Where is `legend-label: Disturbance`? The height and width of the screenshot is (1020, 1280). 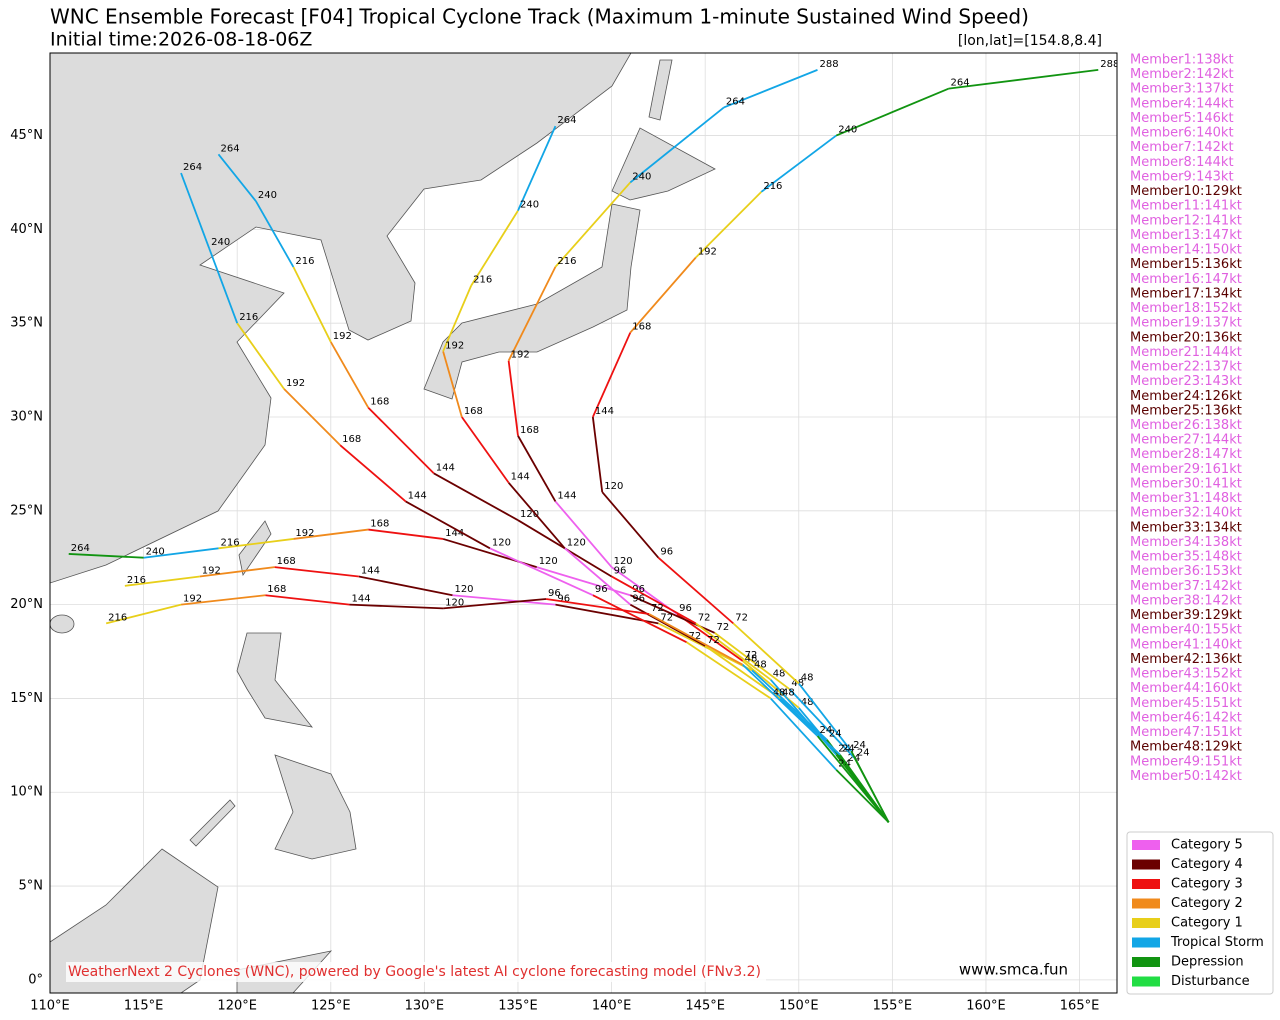
legend-label: Disturbance is located at coordinates (1210, 981).